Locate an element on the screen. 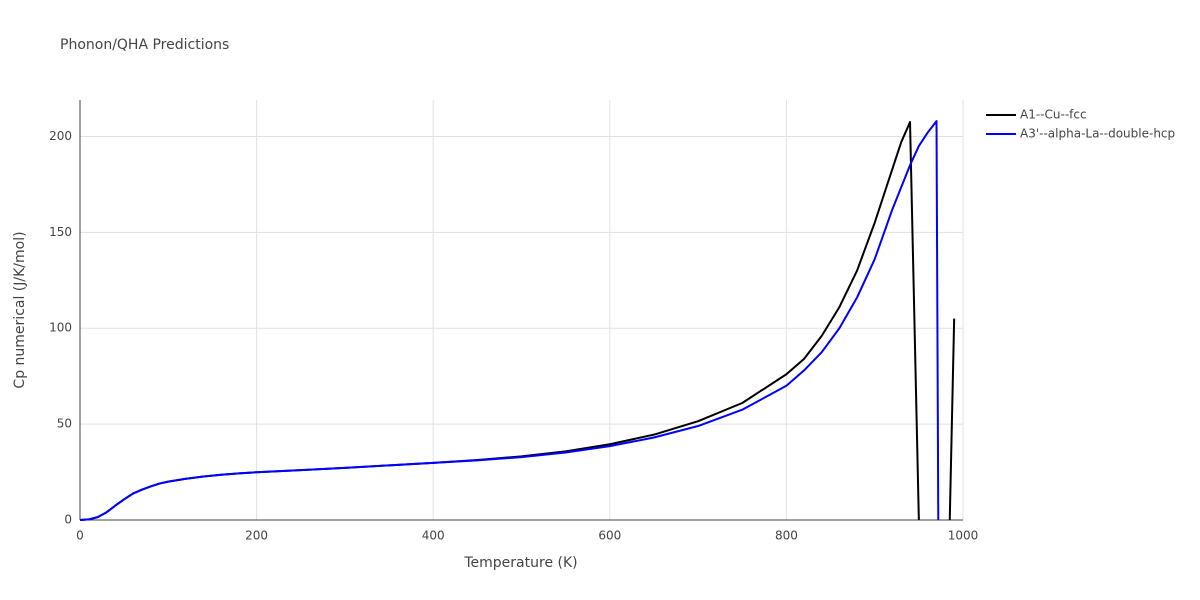  y-tick-label: 200 is located at coordinates (60, 136).